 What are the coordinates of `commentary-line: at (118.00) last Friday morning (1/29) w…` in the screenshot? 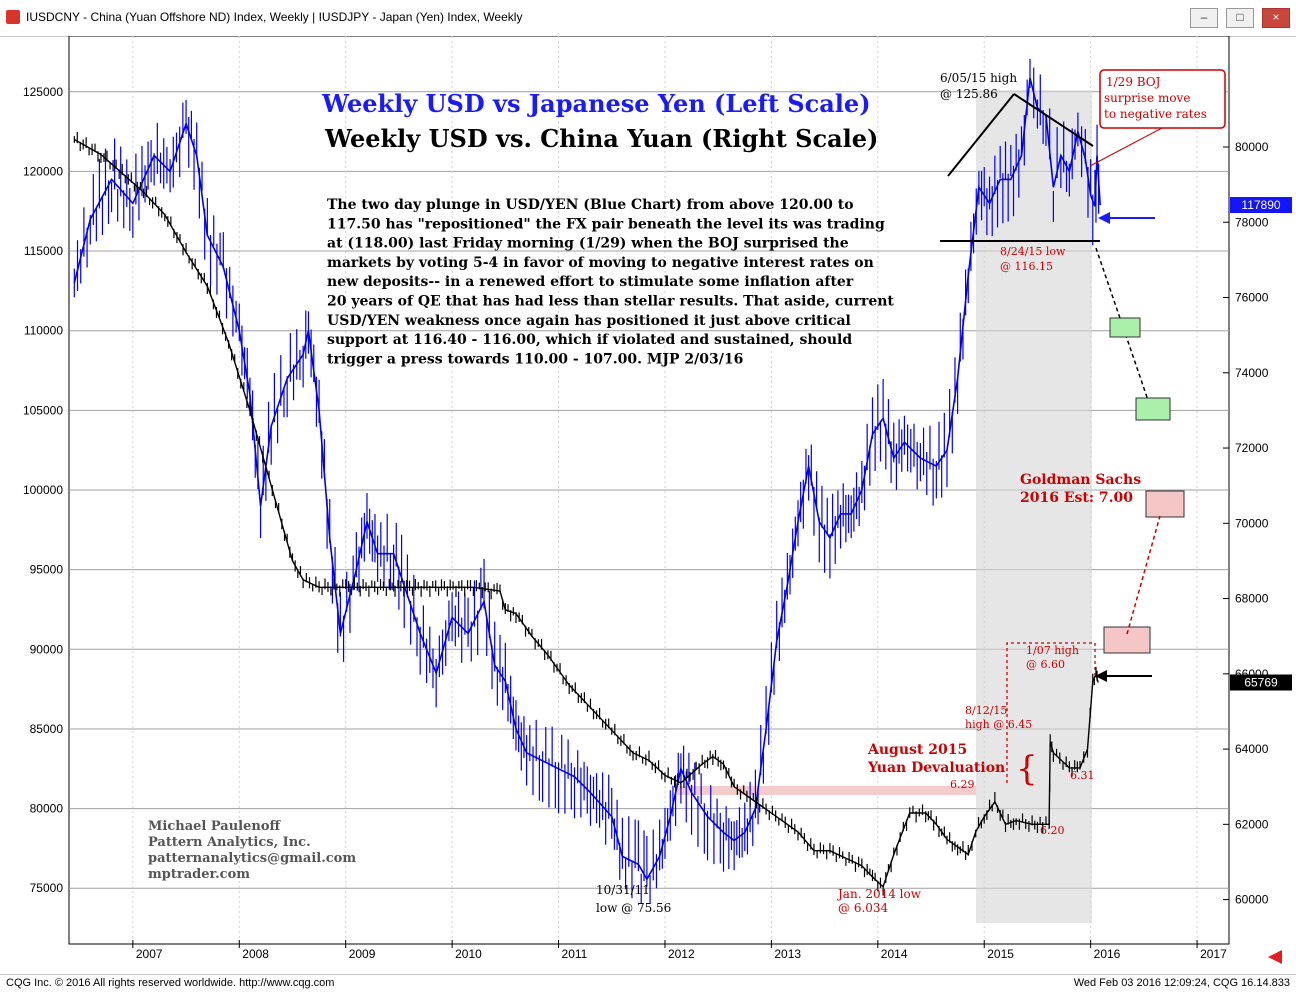 It's located at (588, 244).